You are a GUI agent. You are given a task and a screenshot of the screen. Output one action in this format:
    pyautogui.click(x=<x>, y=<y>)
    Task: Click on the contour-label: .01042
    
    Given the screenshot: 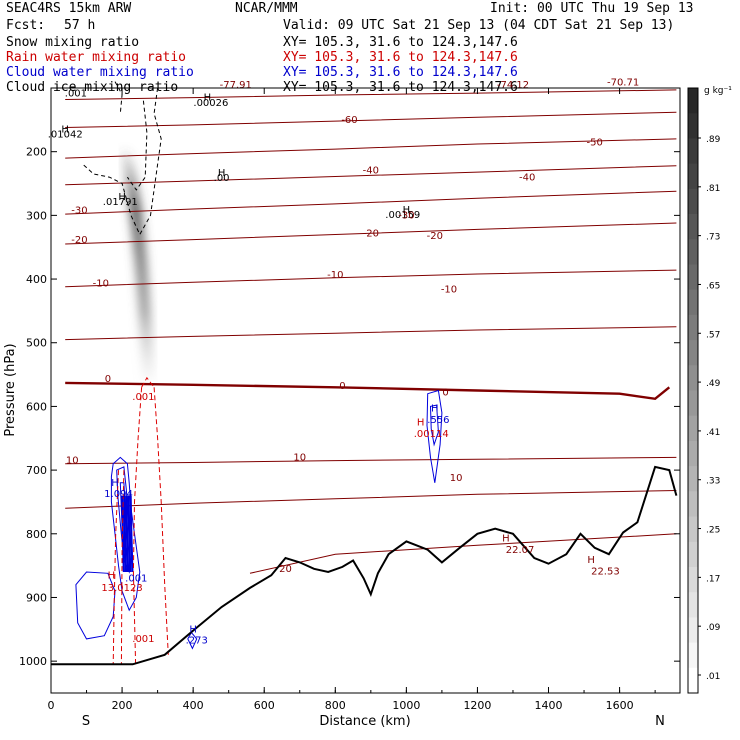 What is the action you would take?
    pyautogui.click(x=65, y=135)
    